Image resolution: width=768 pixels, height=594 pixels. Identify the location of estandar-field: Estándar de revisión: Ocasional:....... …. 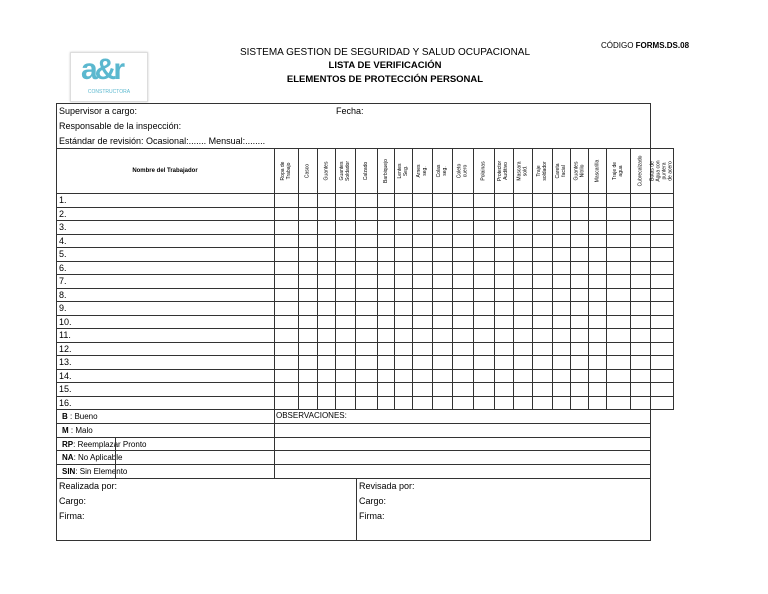
(162, 141).